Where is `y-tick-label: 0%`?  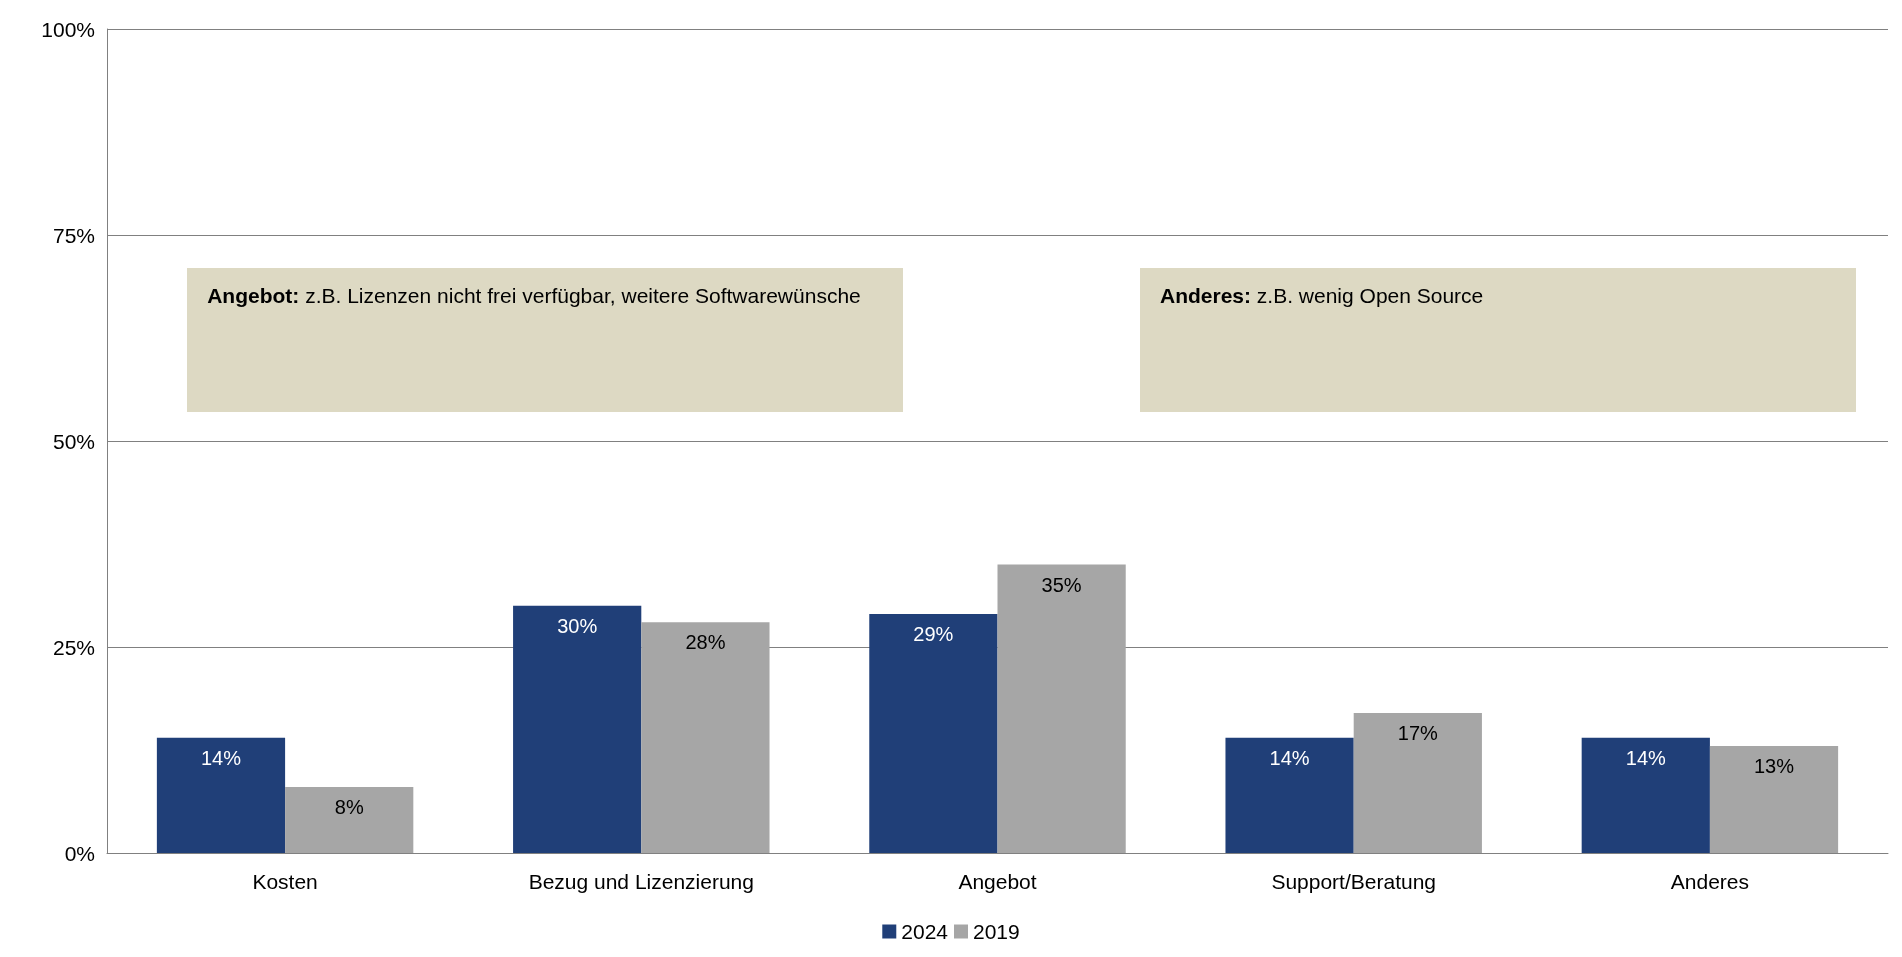 y-tick-label: 0% is located at coordinates (79, 853).